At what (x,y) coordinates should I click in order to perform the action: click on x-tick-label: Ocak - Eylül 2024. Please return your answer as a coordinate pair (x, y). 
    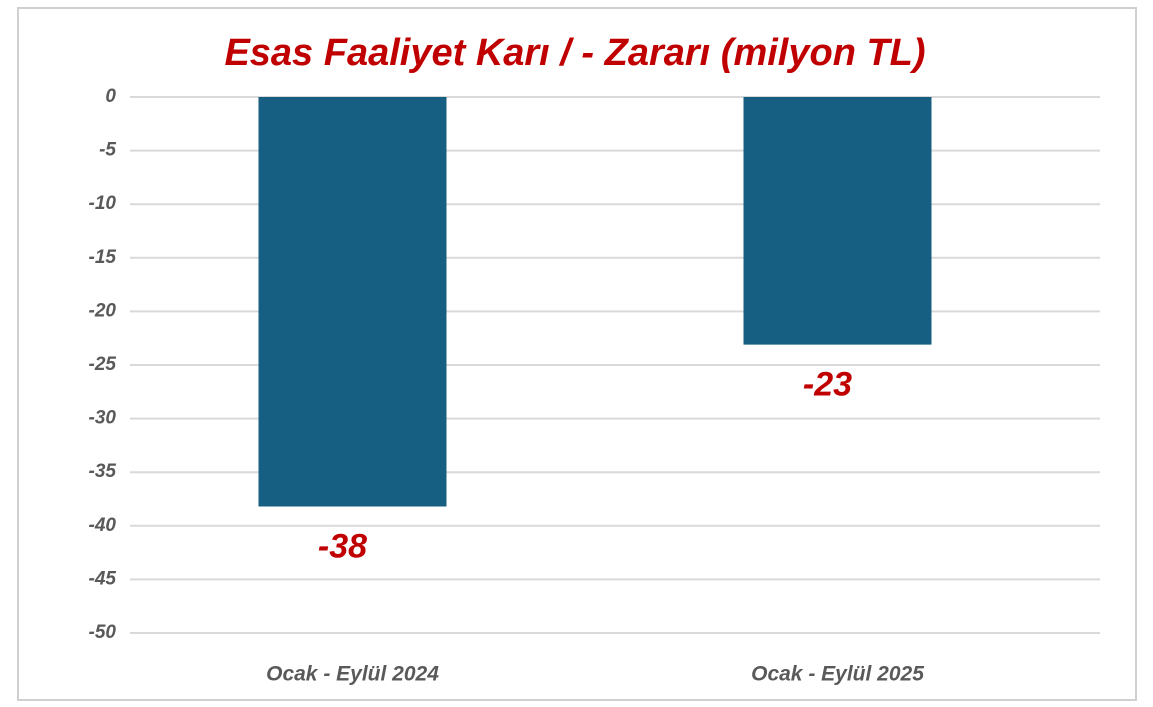
    Looking at the image, I should click on (352, 674).